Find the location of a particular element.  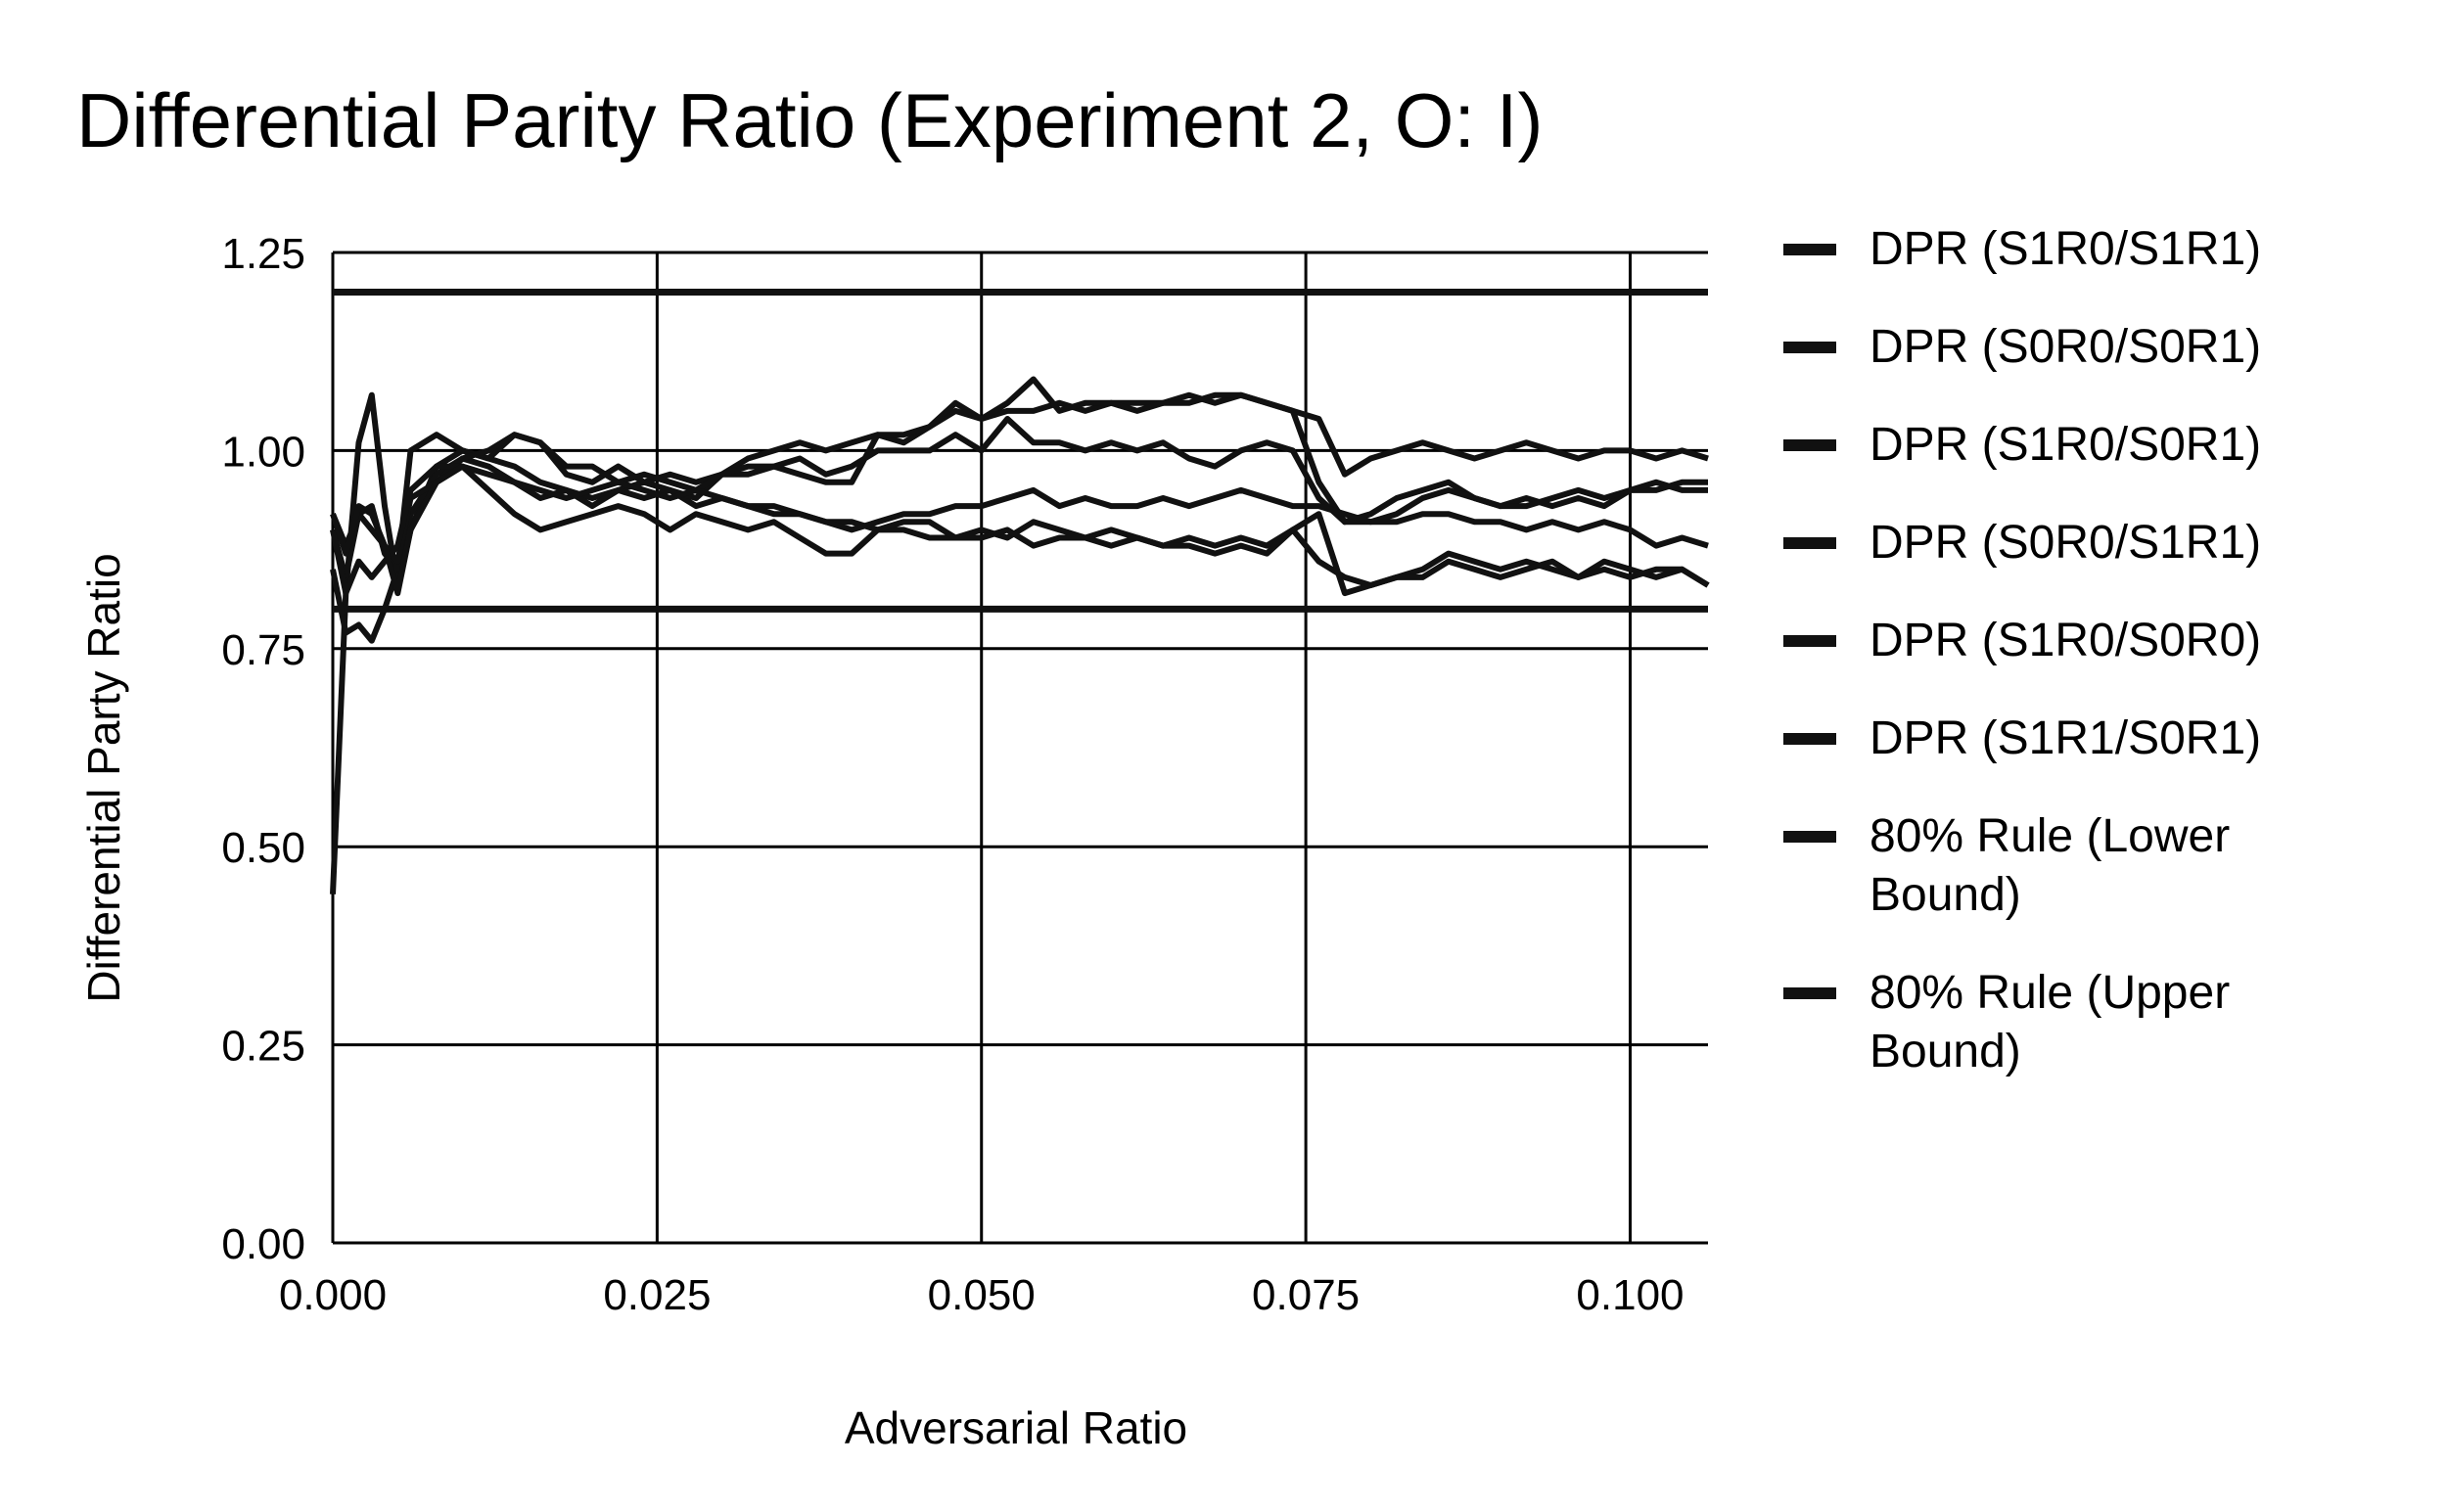

x-tick-label: 0.050 is located at coordinates (982, 1295).